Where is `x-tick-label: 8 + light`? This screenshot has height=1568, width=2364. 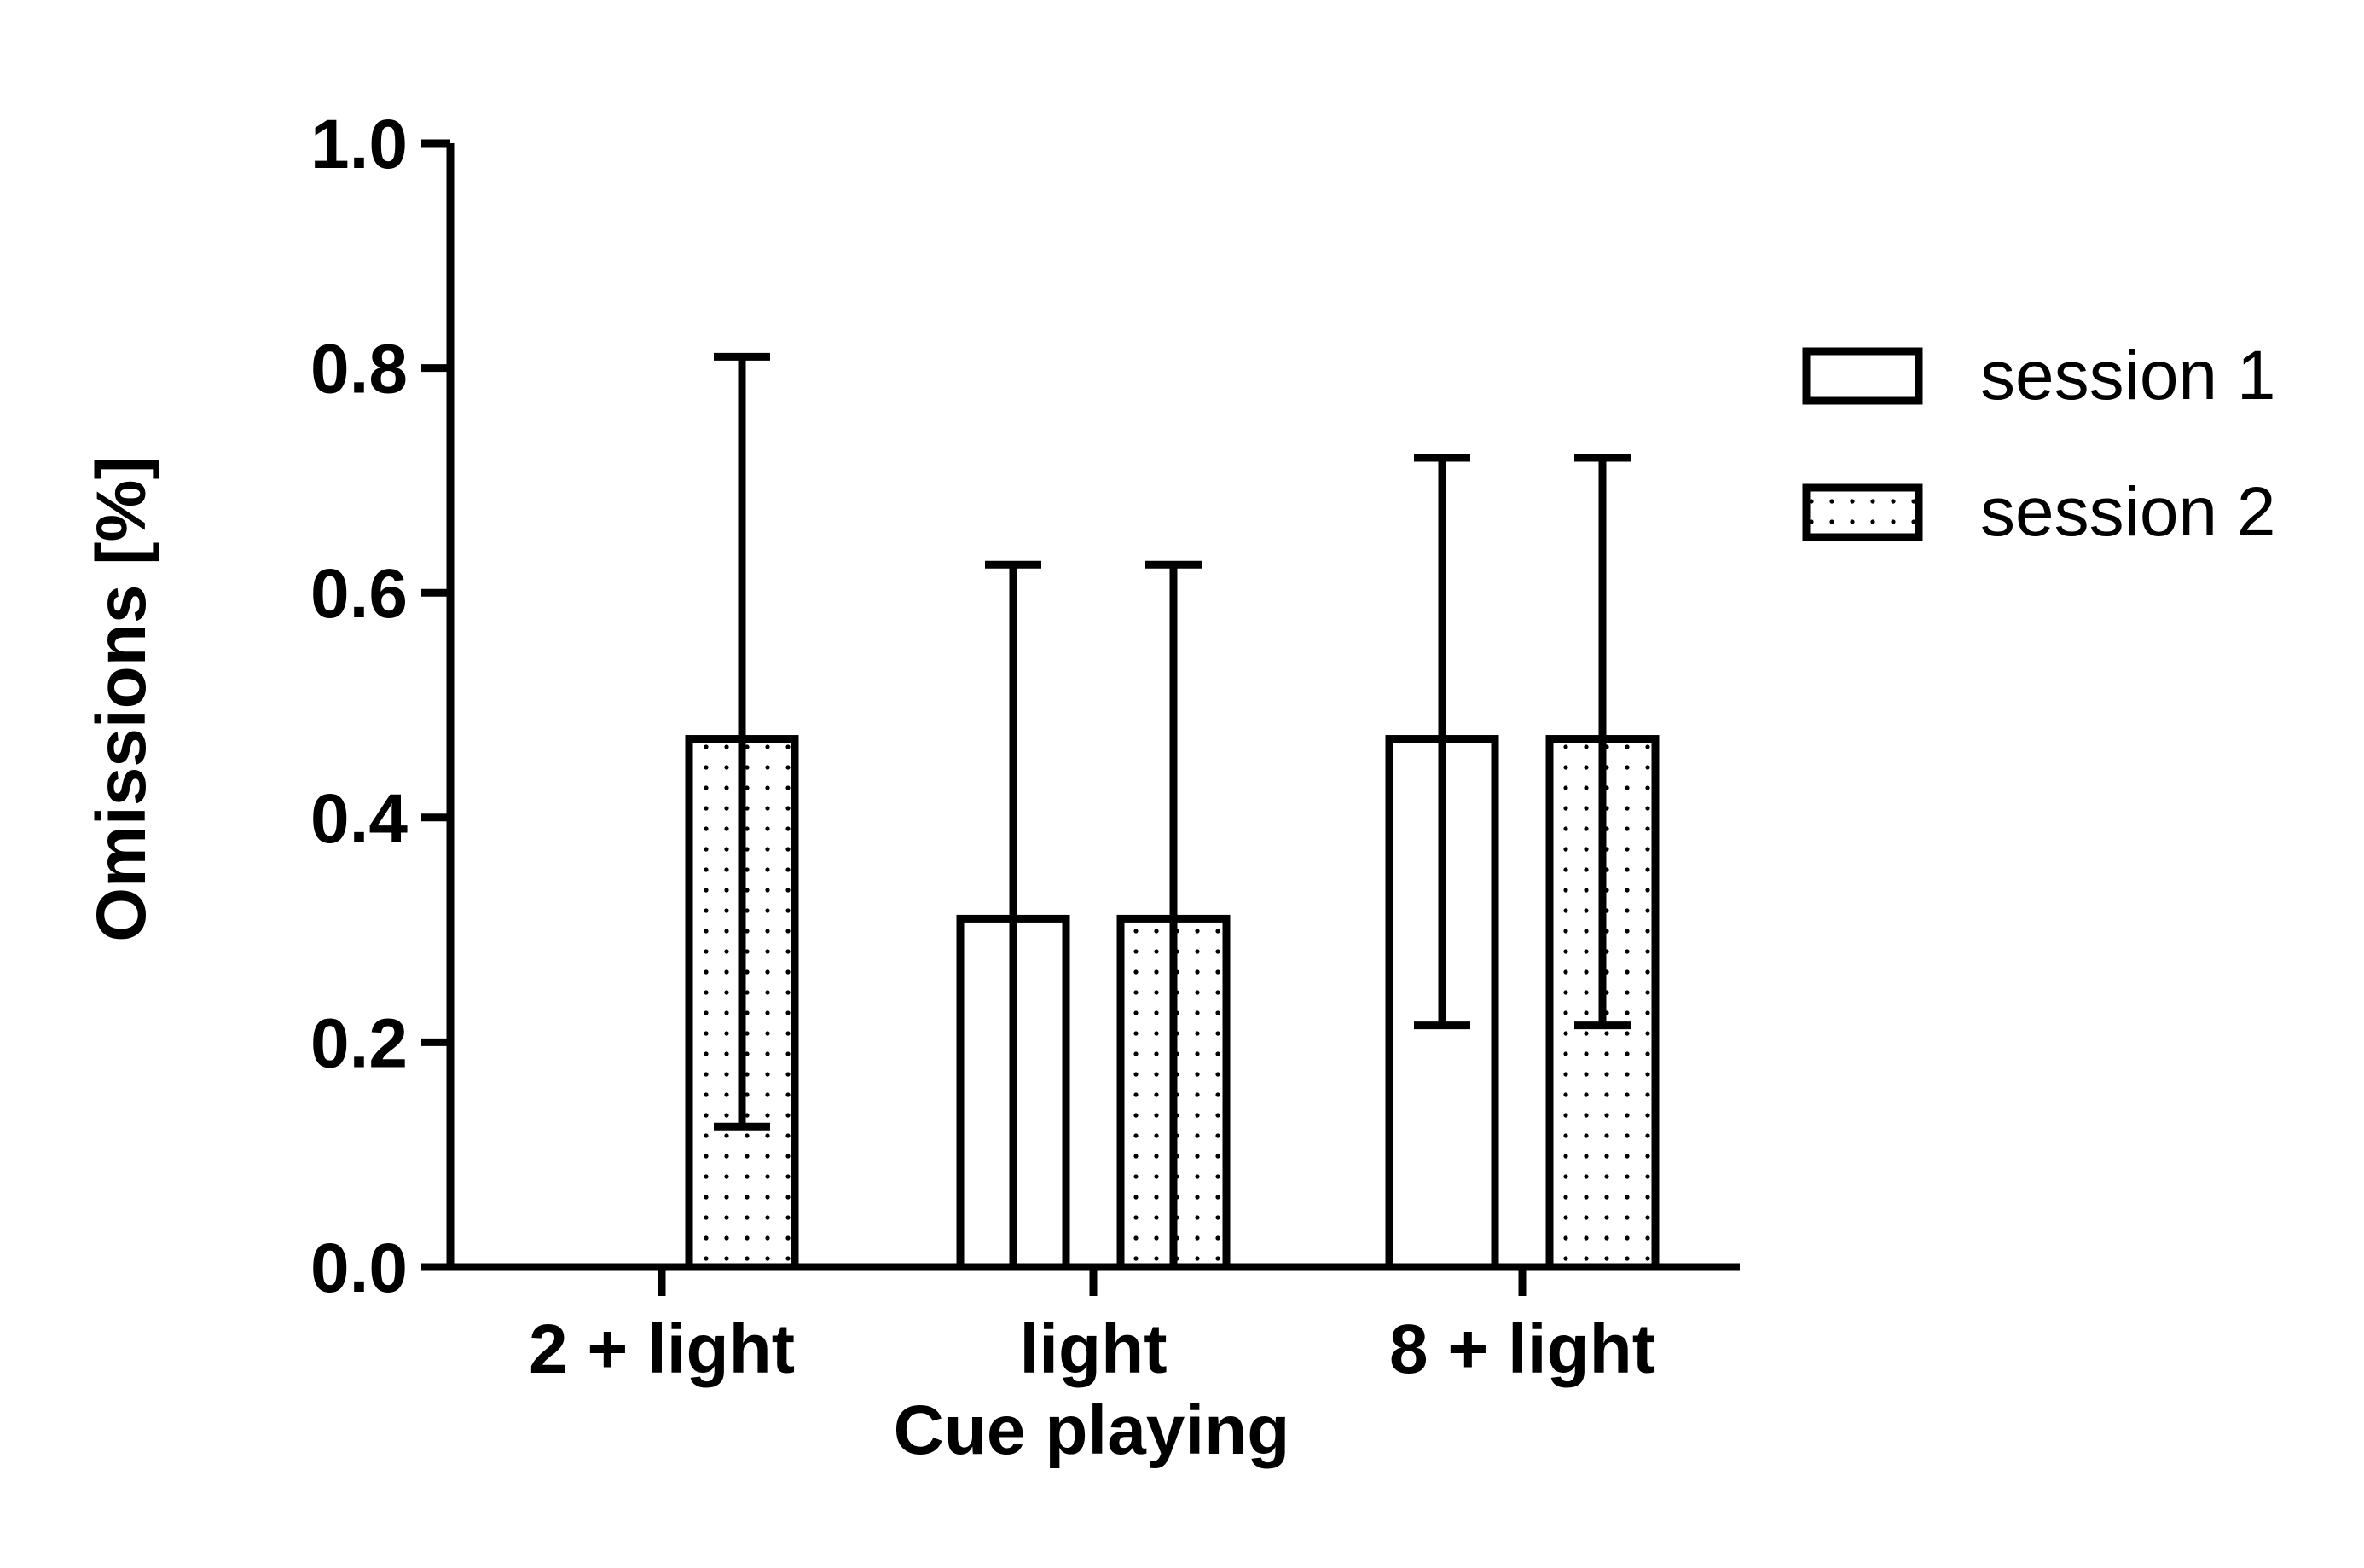 x-tick-label: 8 + light is located at coordinates (1522, 1349).